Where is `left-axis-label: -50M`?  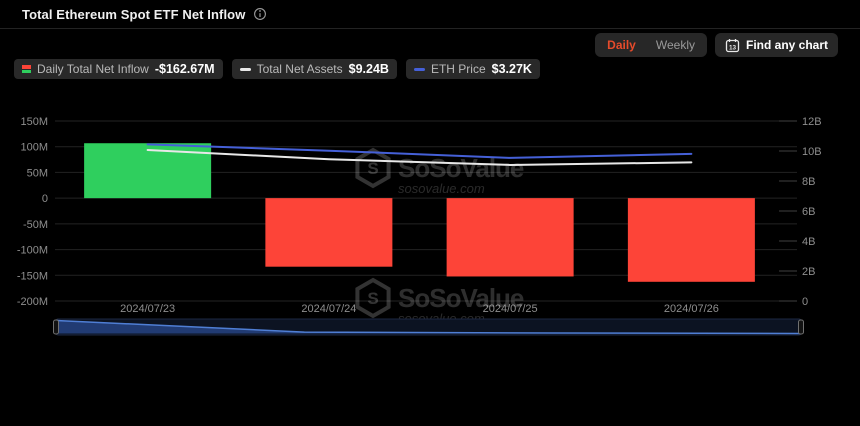 left-axis-label: -50M is located at coordinates (35, 225).